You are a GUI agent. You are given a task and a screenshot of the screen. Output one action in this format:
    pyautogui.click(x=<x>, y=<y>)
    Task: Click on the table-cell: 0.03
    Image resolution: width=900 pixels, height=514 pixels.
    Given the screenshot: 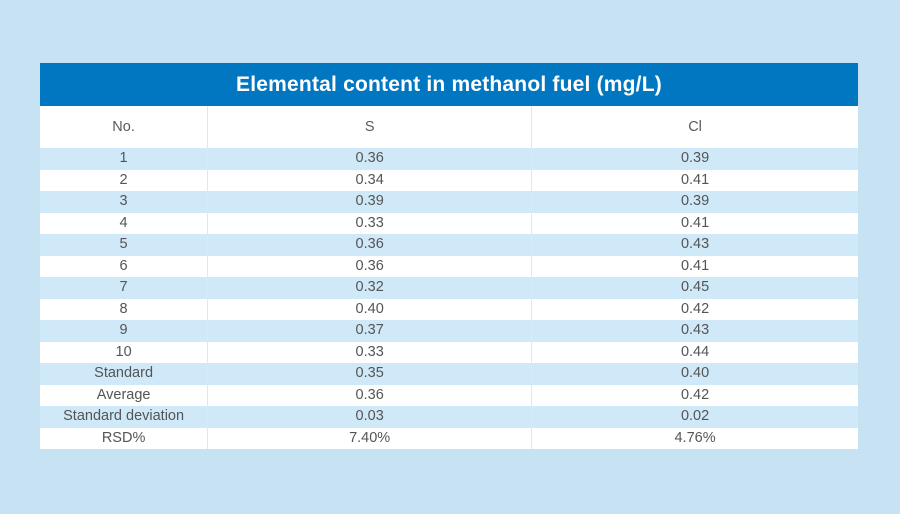 What is the action you would take?
    pyautogui.click(x=369, y=417)
    